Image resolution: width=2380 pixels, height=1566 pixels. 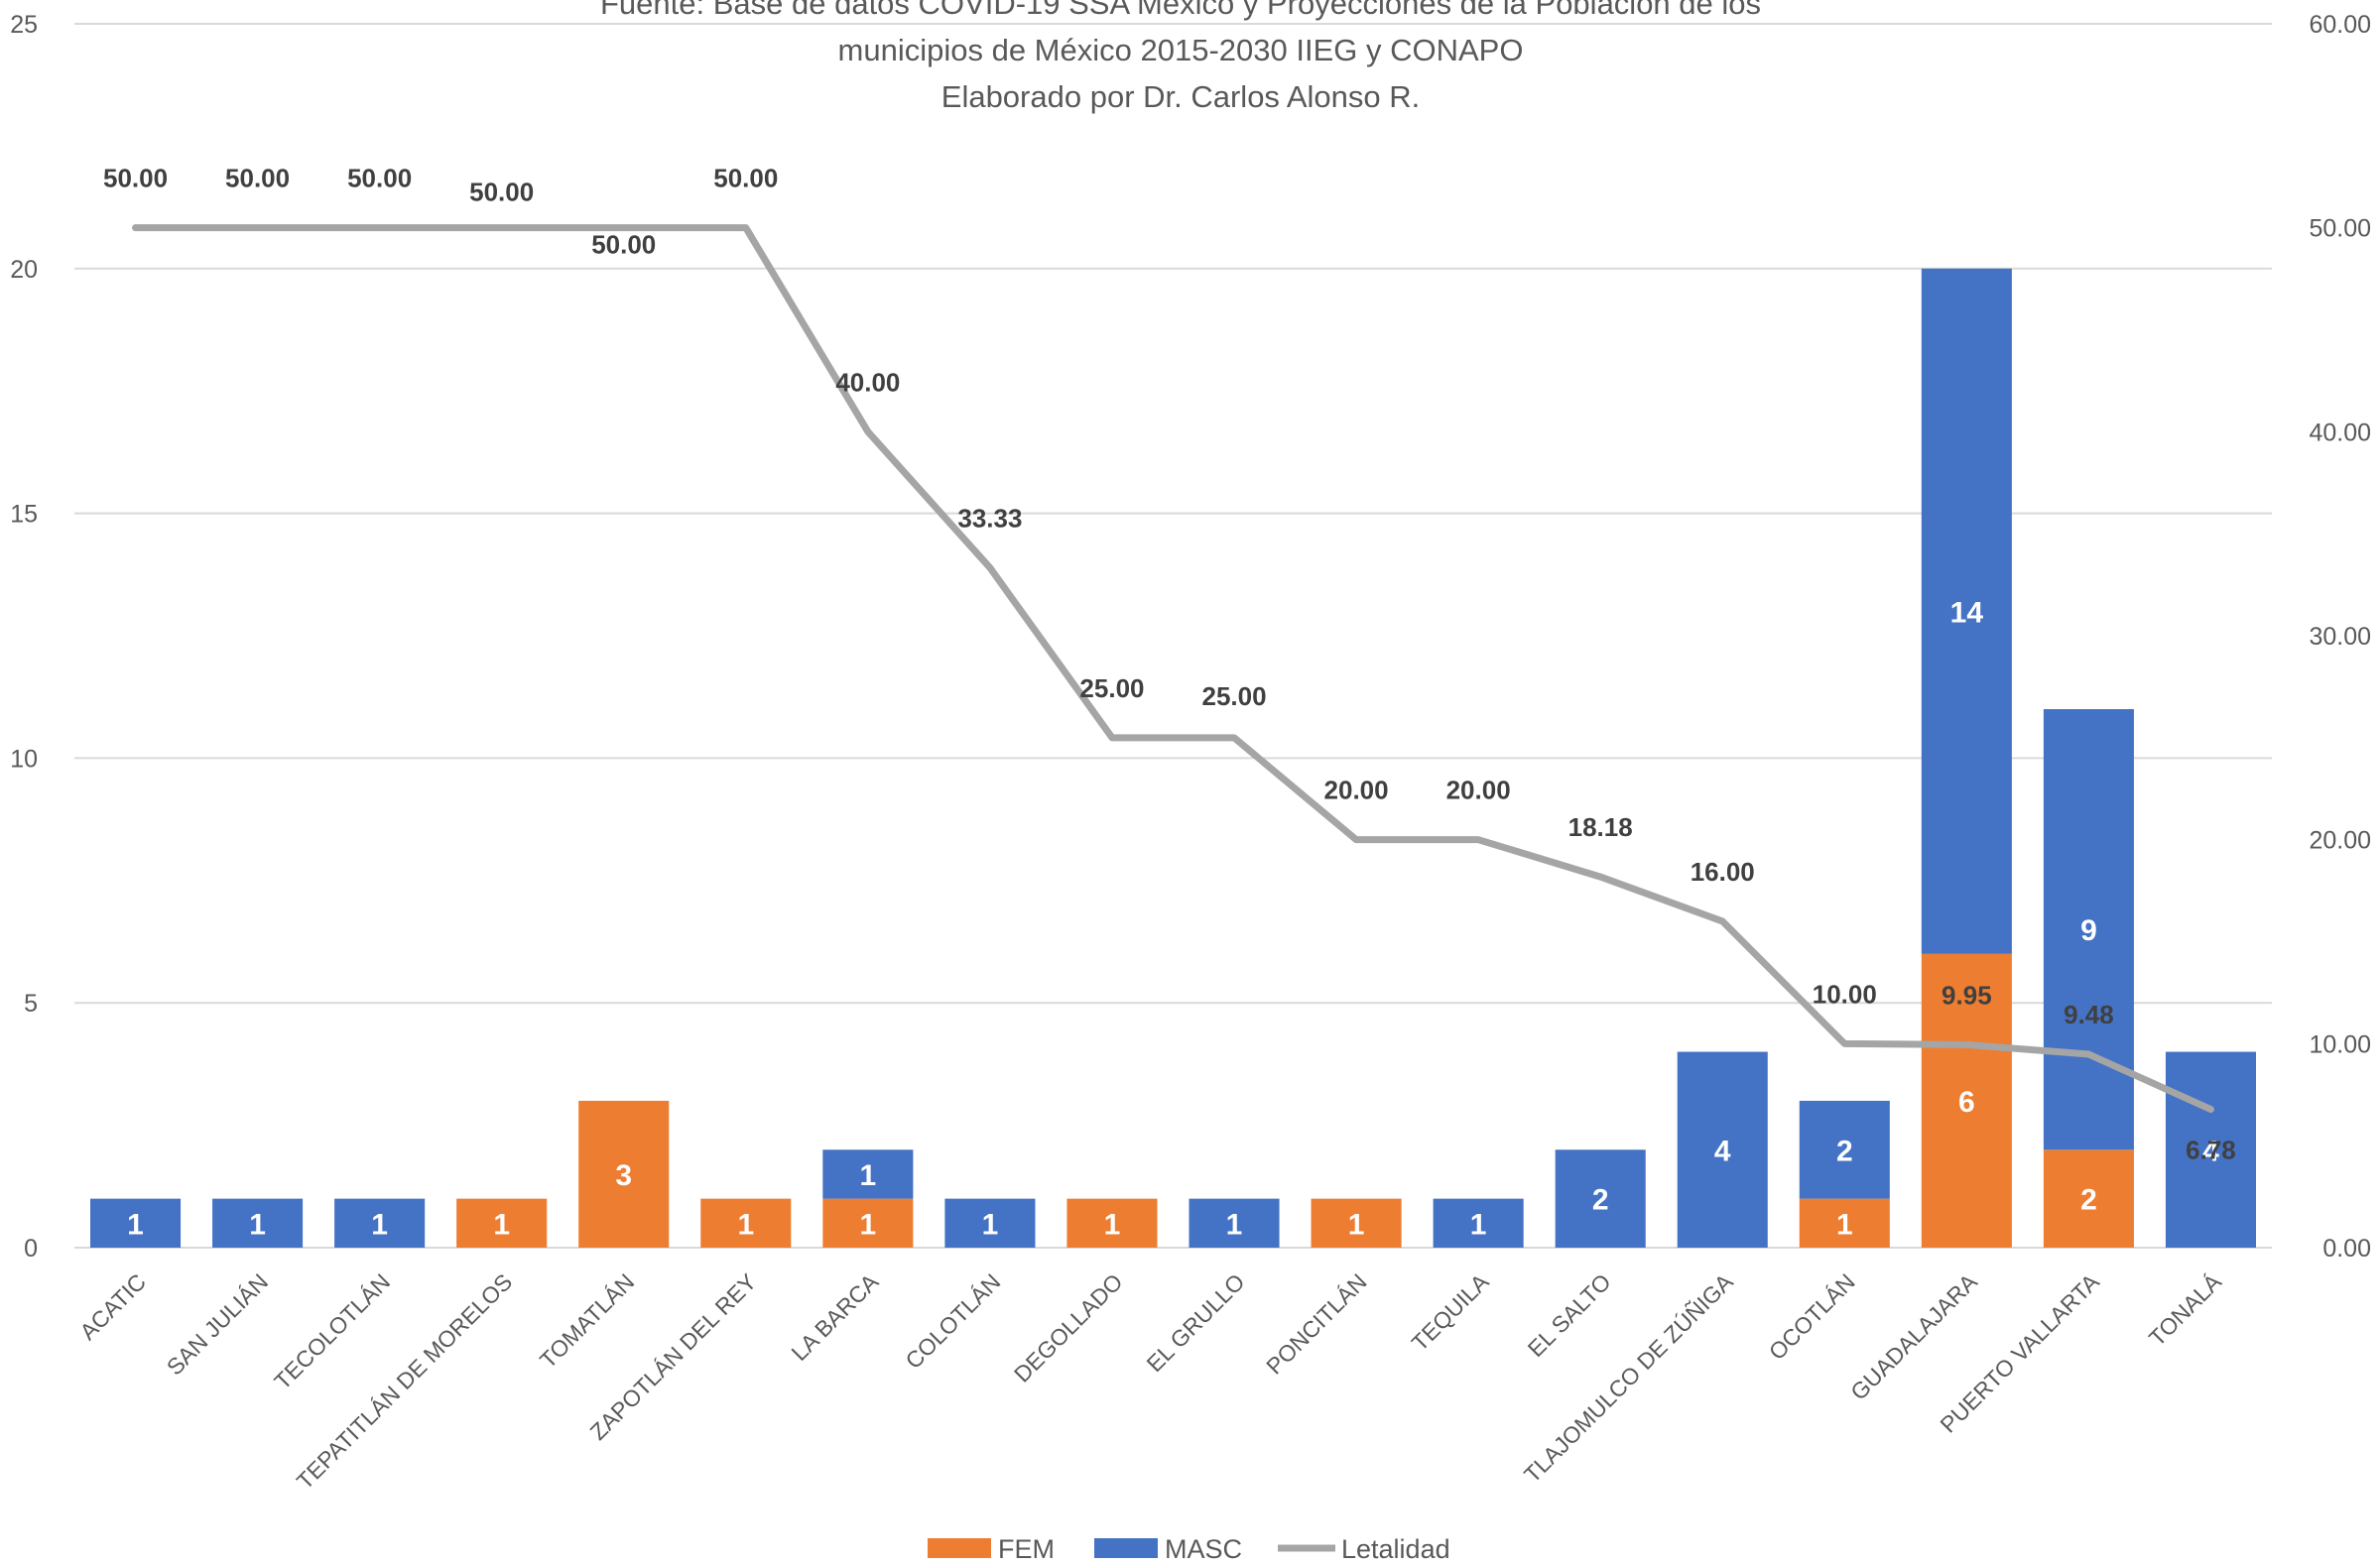 What do you see at coordinates (2185, 1310) in the screenshot?
I see `category-label: TONALÁ` at bounding box center [2185, 1310].